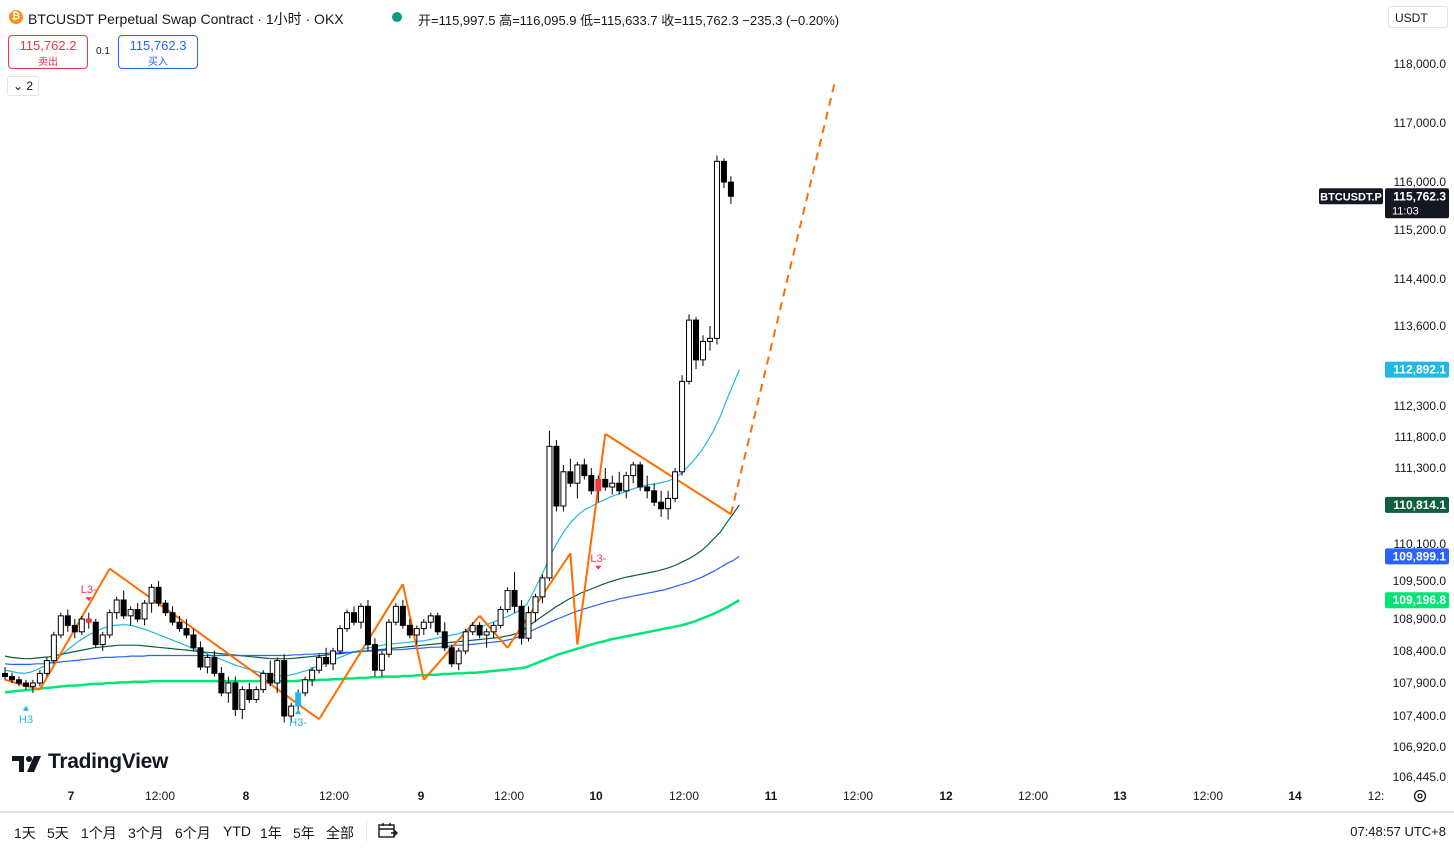  I want to click on range-1d: 1天, so click(25, 833).